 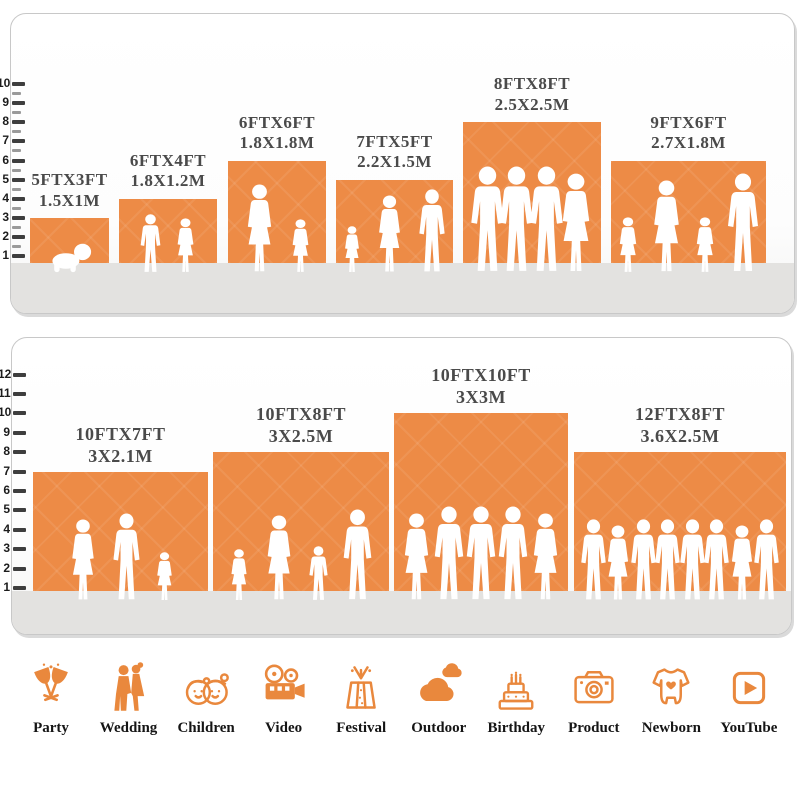 I want to click on backdrop-size-label: 10FTX10FT 3X3M, so click(x=481, y=387).